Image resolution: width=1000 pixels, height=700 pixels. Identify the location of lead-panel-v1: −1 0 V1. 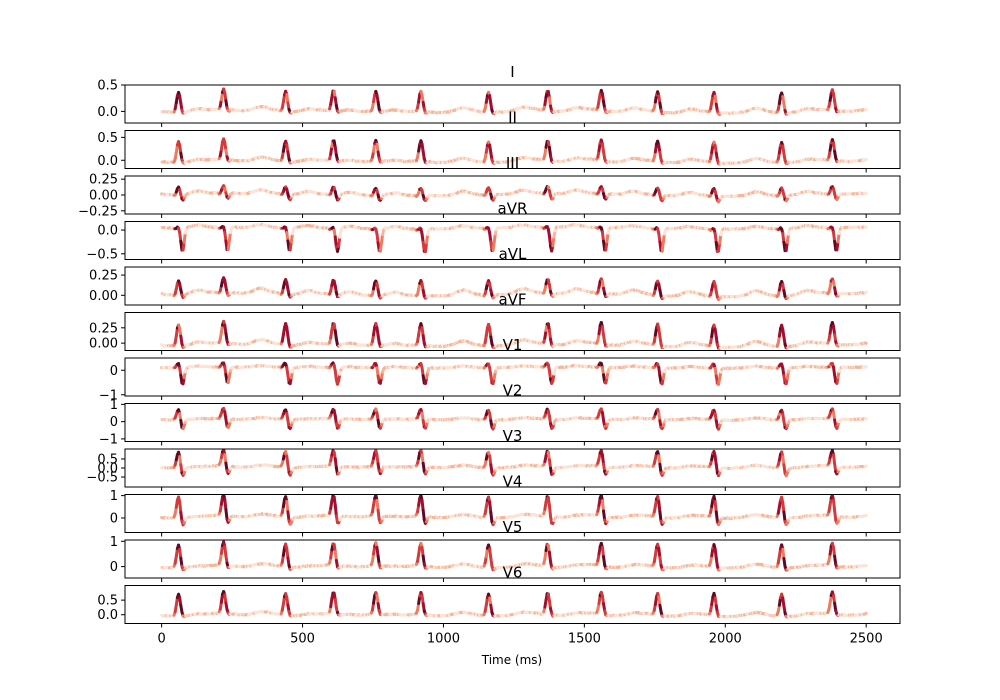
(500, 369).